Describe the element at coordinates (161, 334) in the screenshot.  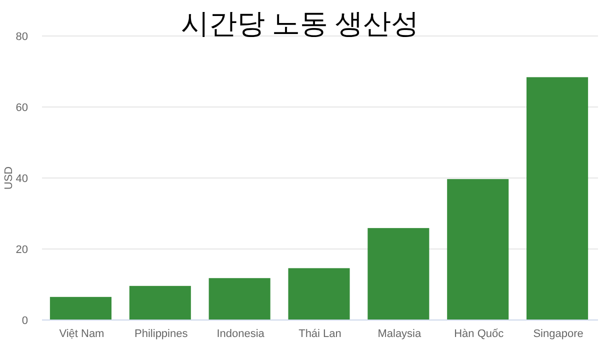
I see `x-tick-label: Philippines` at that location.